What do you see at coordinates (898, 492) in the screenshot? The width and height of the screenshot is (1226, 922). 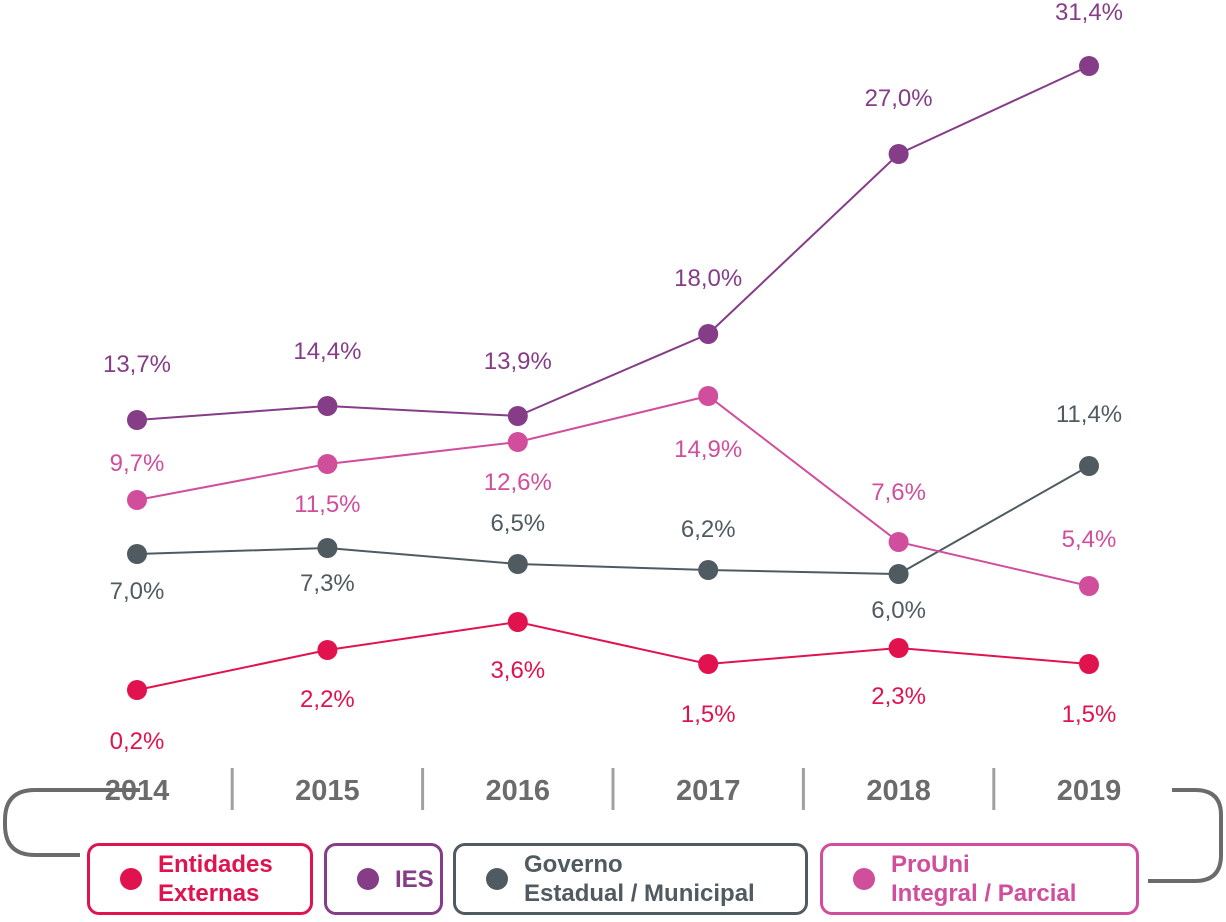 I see `data-label: 7,6%` at bounding box center [898, 492].